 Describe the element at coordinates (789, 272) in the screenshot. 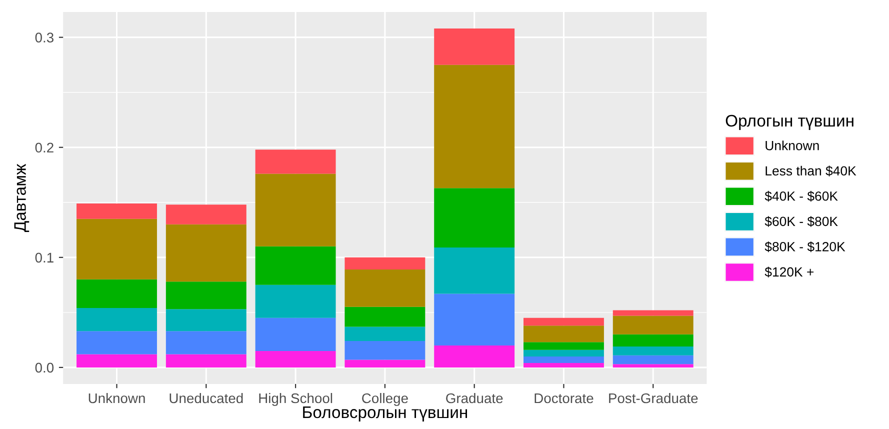

I see `legend-label: $120K +` at that location.